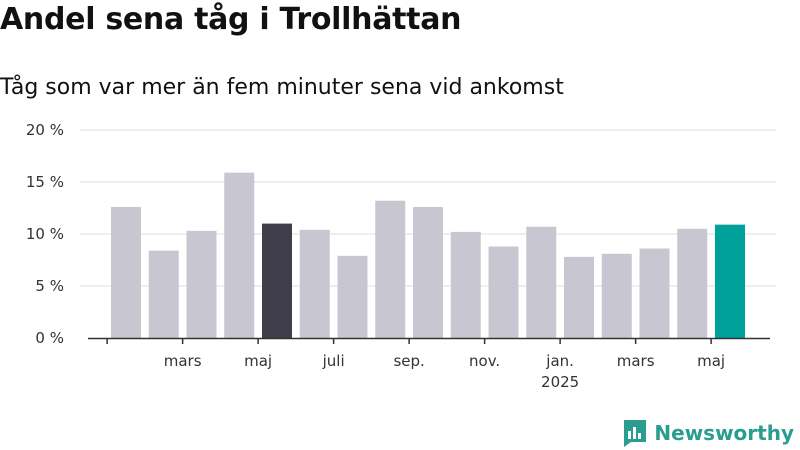  Describe the element at coordinates (45, 182) in the screenshot. I see `y-tick-label: 15 %` at that location.